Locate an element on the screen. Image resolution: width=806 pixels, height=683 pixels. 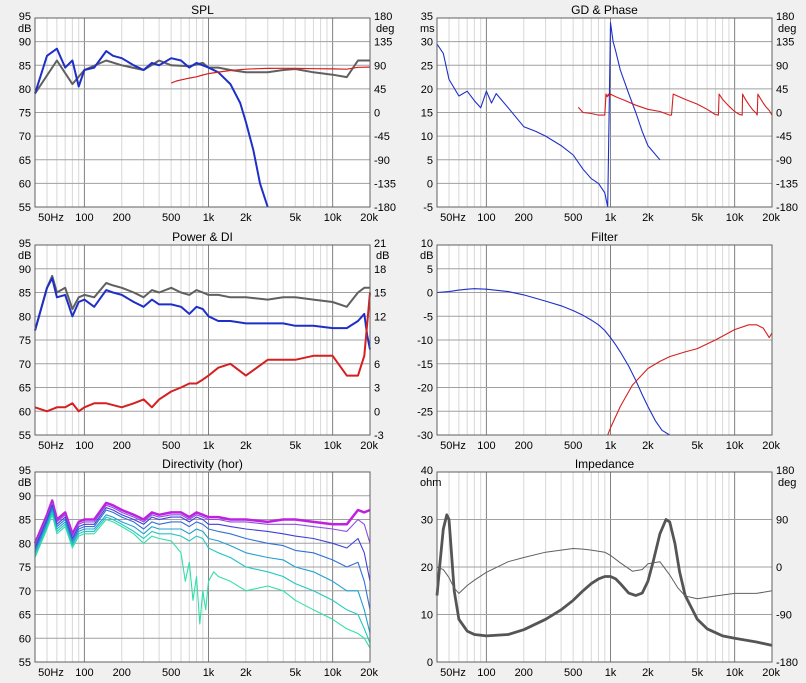
y-tick-label: 25 is located at coordinates (427, 66).